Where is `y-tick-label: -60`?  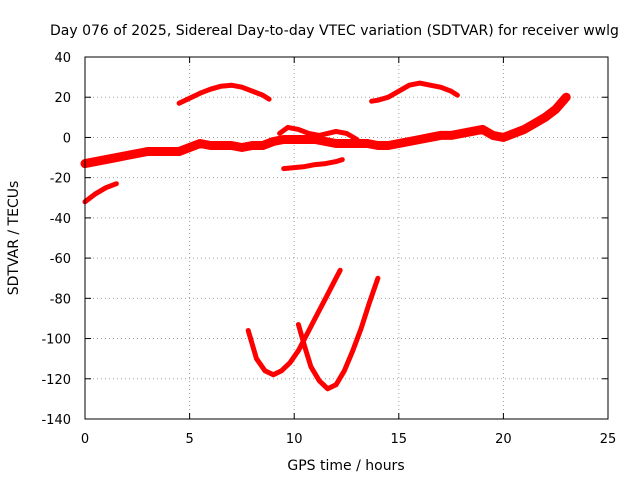 y-tick-label: -60 is located at coordinates (60, 259).